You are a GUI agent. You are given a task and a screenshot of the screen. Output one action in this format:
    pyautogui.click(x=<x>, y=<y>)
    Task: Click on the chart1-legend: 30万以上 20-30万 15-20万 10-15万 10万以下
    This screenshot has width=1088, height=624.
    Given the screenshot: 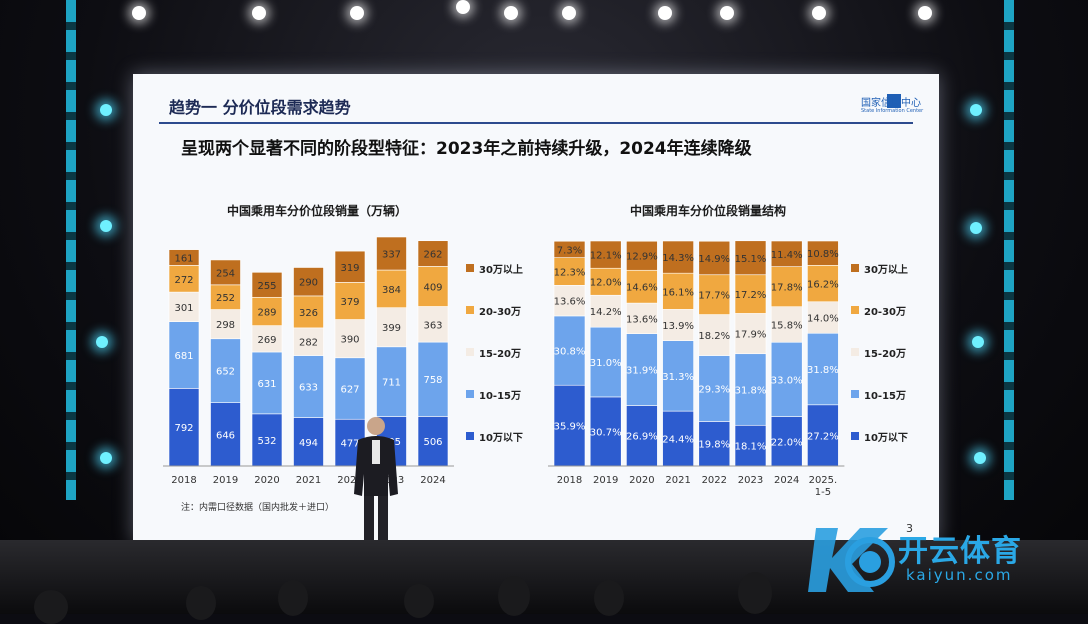 What is the action you would take?
    pyautogui.click(x=494, y=363)
    